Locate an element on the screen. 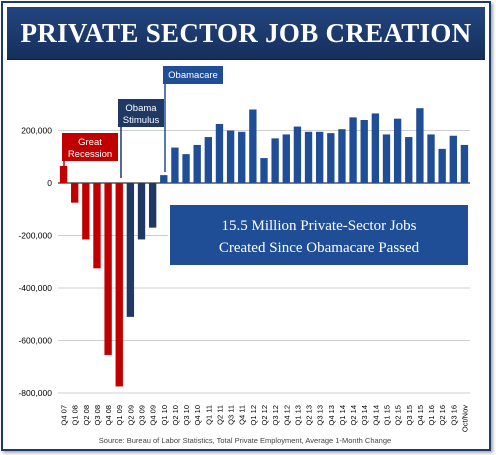  y-tick-label: -200,000 is located at coordinates (35, 236).